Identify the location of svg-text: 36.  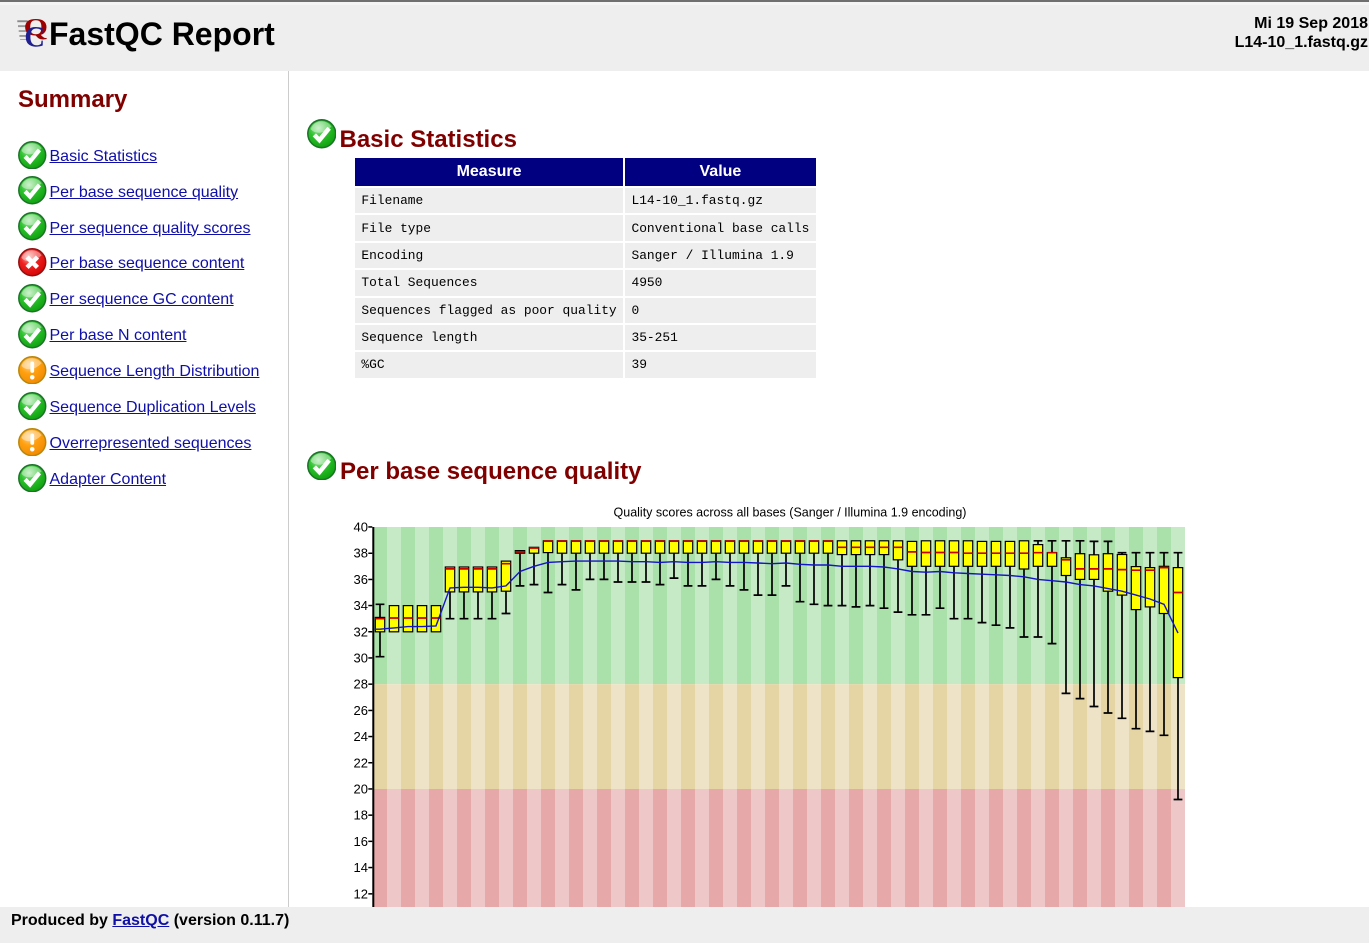
(361, 579).